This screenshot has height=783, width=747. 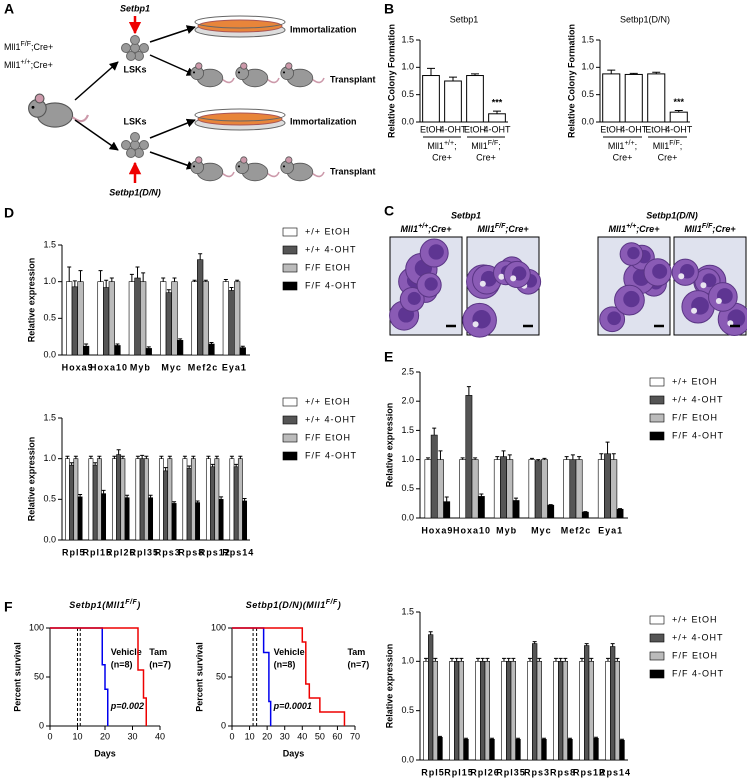 I want to click on y-tick-label: 2.0, so click(x=407, y=401).